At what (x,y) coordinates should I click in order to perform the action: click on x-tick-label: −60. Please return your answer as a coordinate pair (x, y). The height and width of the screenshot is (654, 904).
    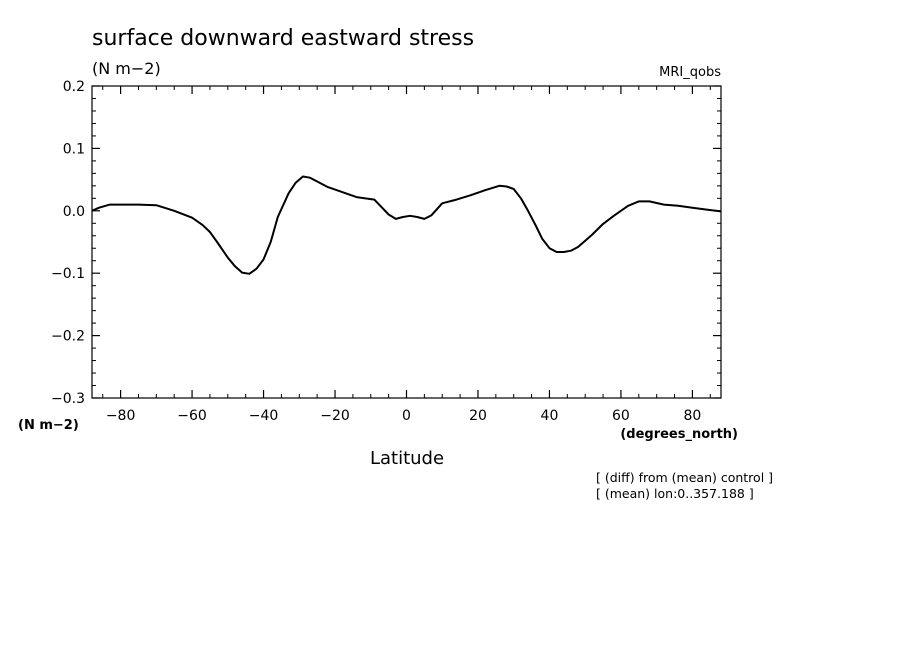
    Looking at the image, I should click on (192, 416).